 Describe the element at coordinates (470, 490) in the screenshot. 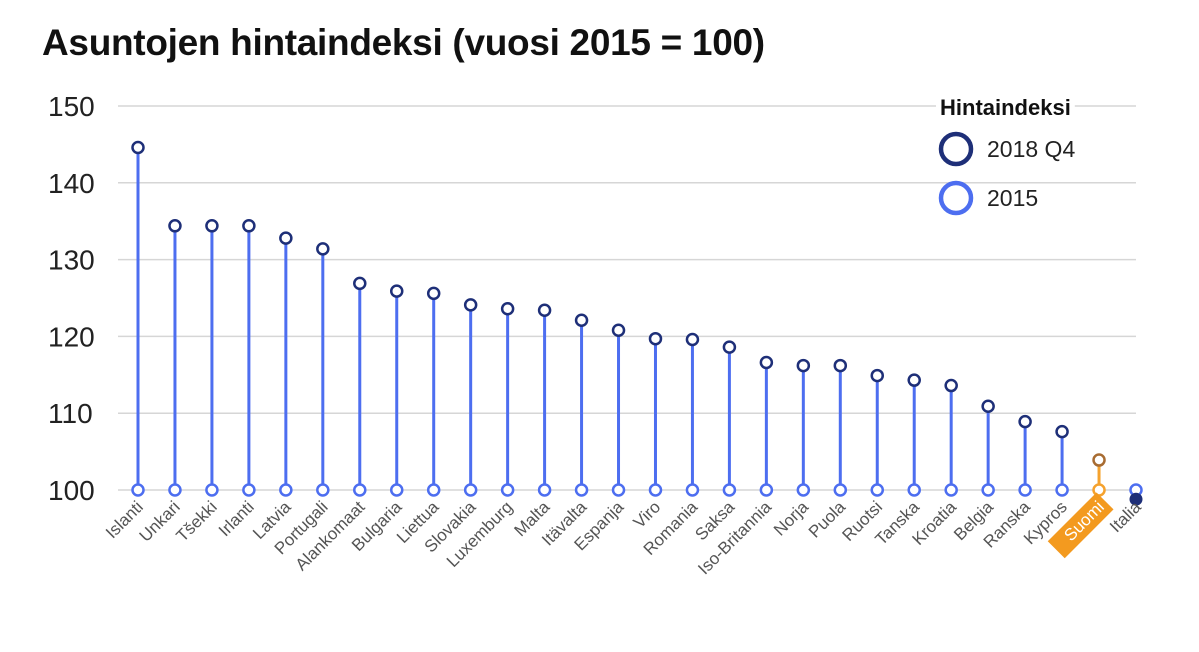

I see `dot-2015-slovakia` at that location.